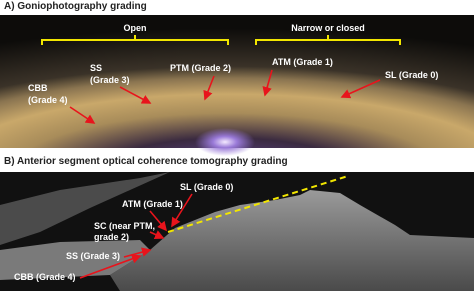  I want to click on sclera, so click(75, 260).